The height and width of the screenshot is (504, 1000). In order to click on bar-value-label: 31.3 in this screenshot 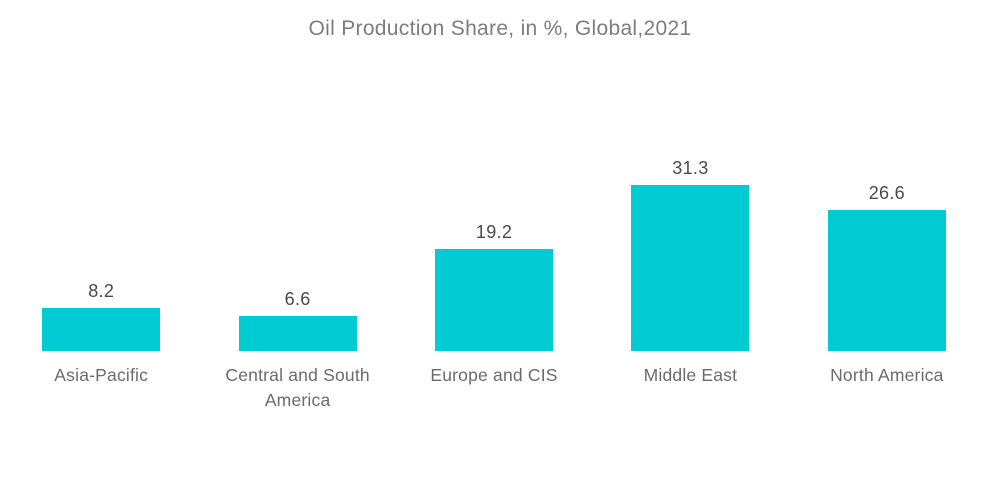, I will do `click(690, 168)`.